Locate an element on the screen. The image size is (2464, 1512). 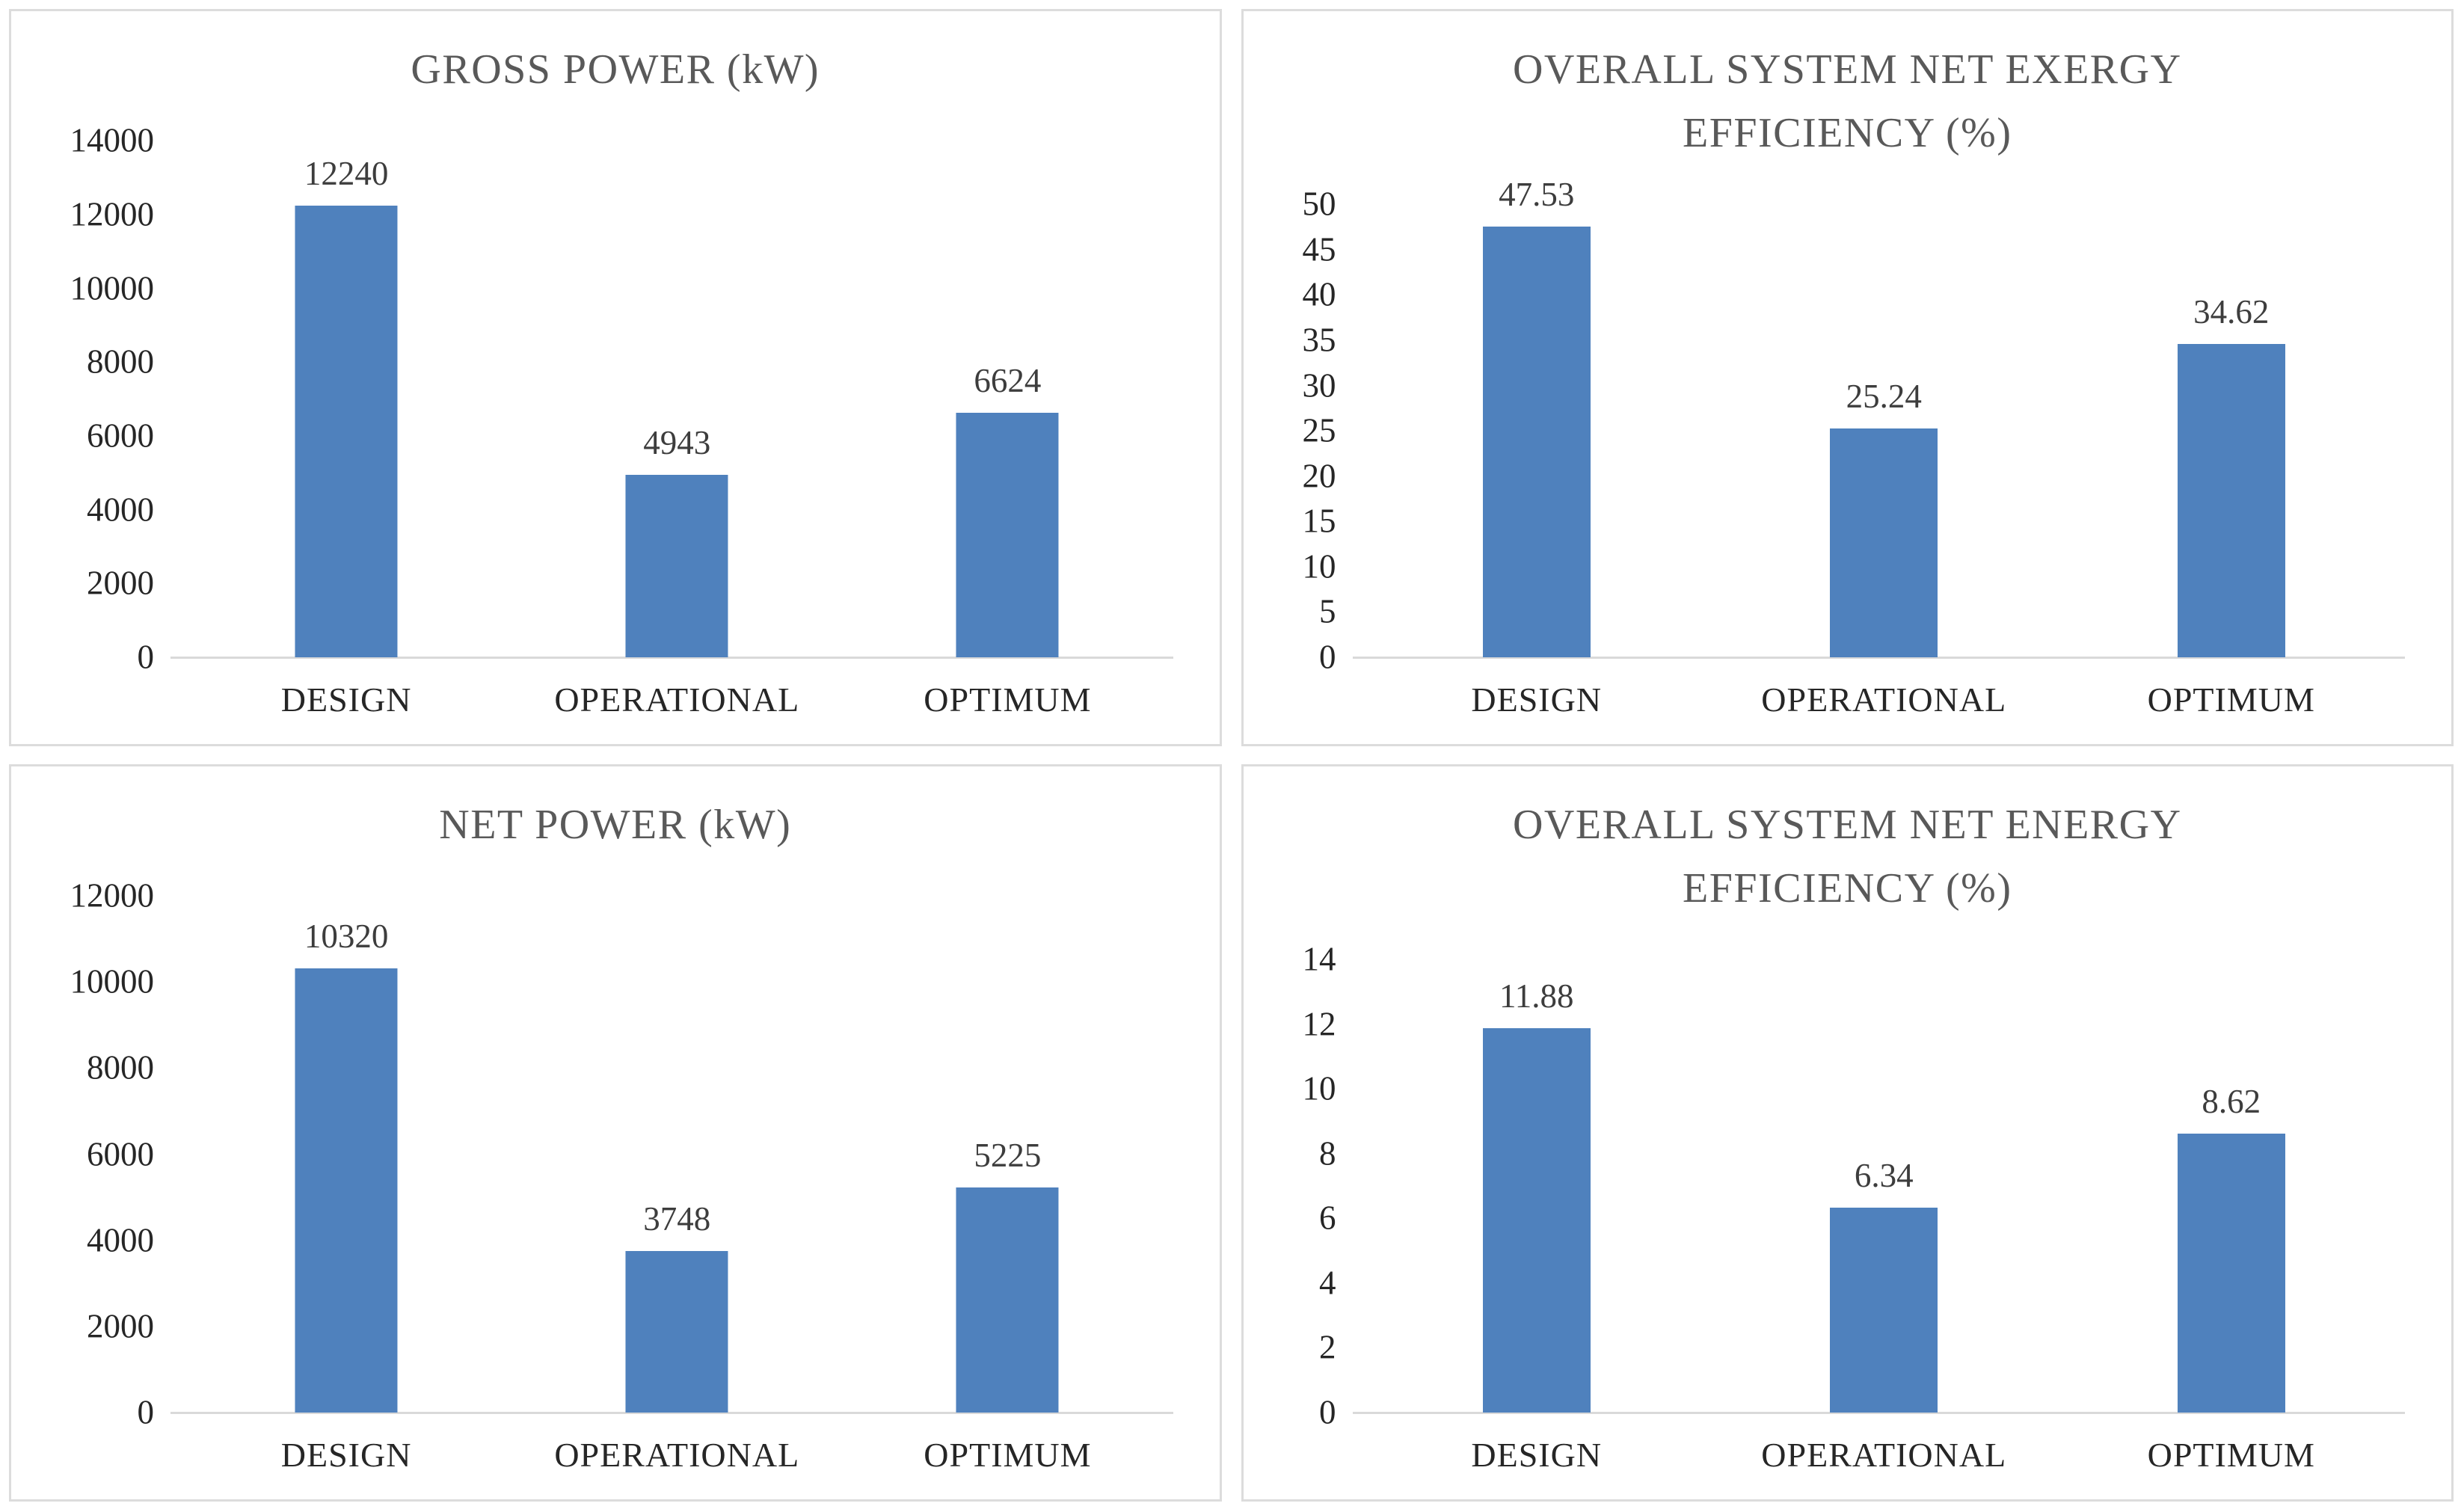
data-label-optimum: 8.62 is located at coordinates (2231, 1102).